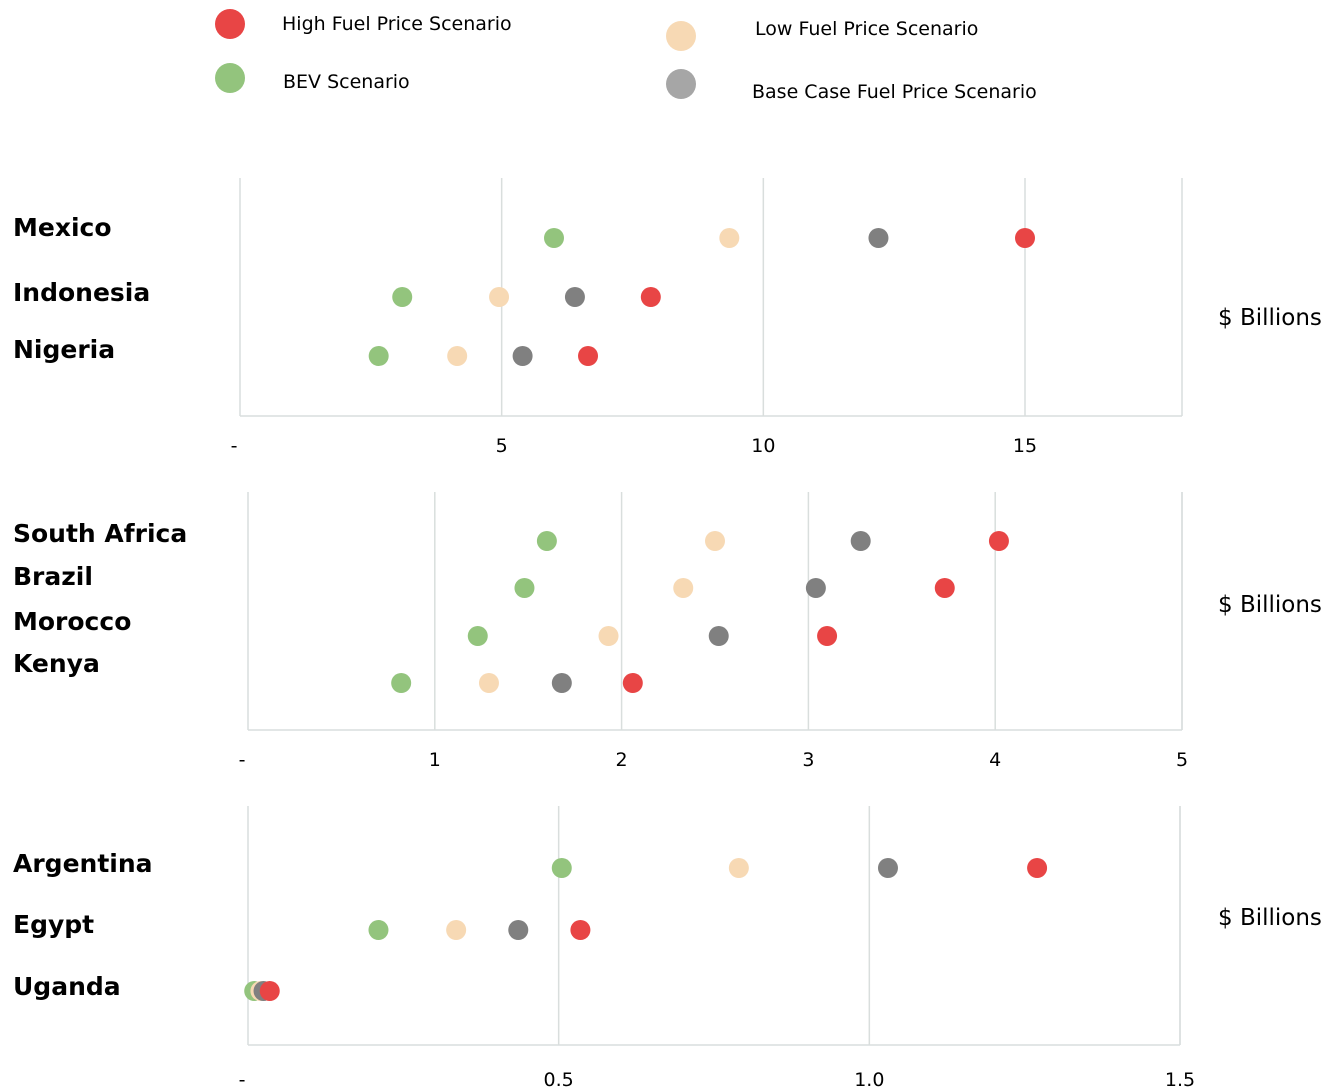 The width and height of the screenshot is (1341, 1092). Describe the element at coordinates (1180, 1080) in the screenshot. I see `x-tick-label: 1.5` at that location.